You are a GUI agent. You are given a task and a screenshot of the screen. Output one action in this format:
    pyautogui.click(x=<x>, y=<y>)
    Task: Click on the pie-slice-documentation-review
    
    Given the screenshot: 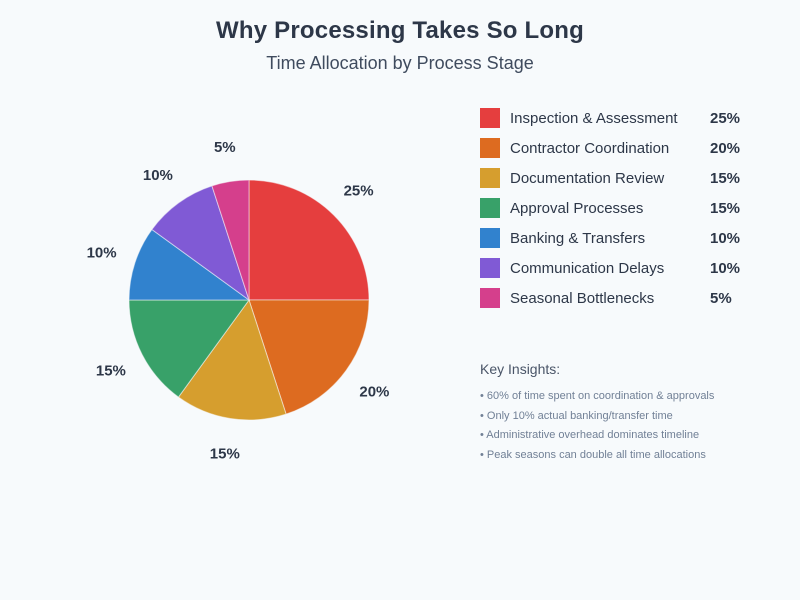 What is the action you would take?
    pyautogui.click(x=232, y=359)
    